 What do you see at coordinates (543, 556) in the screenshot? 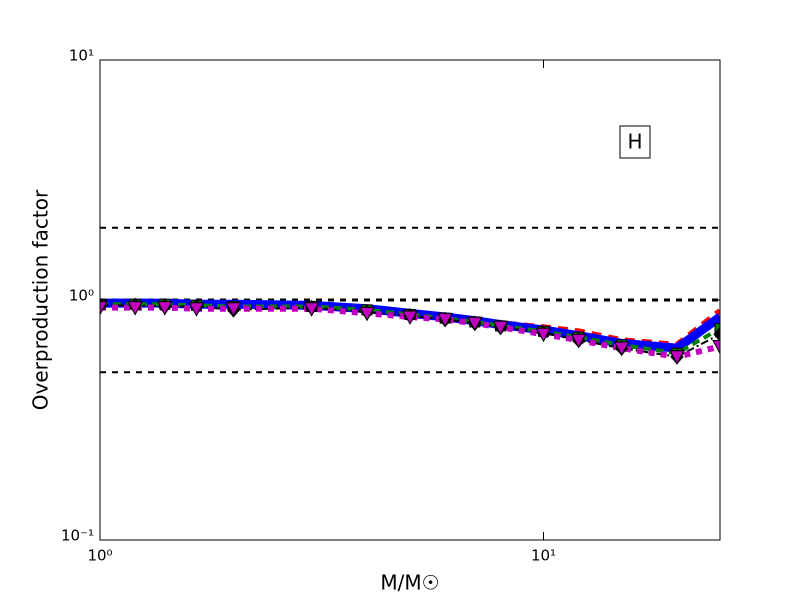
I see `x-tick-label: 10¹` at bounding box center [543, 556].